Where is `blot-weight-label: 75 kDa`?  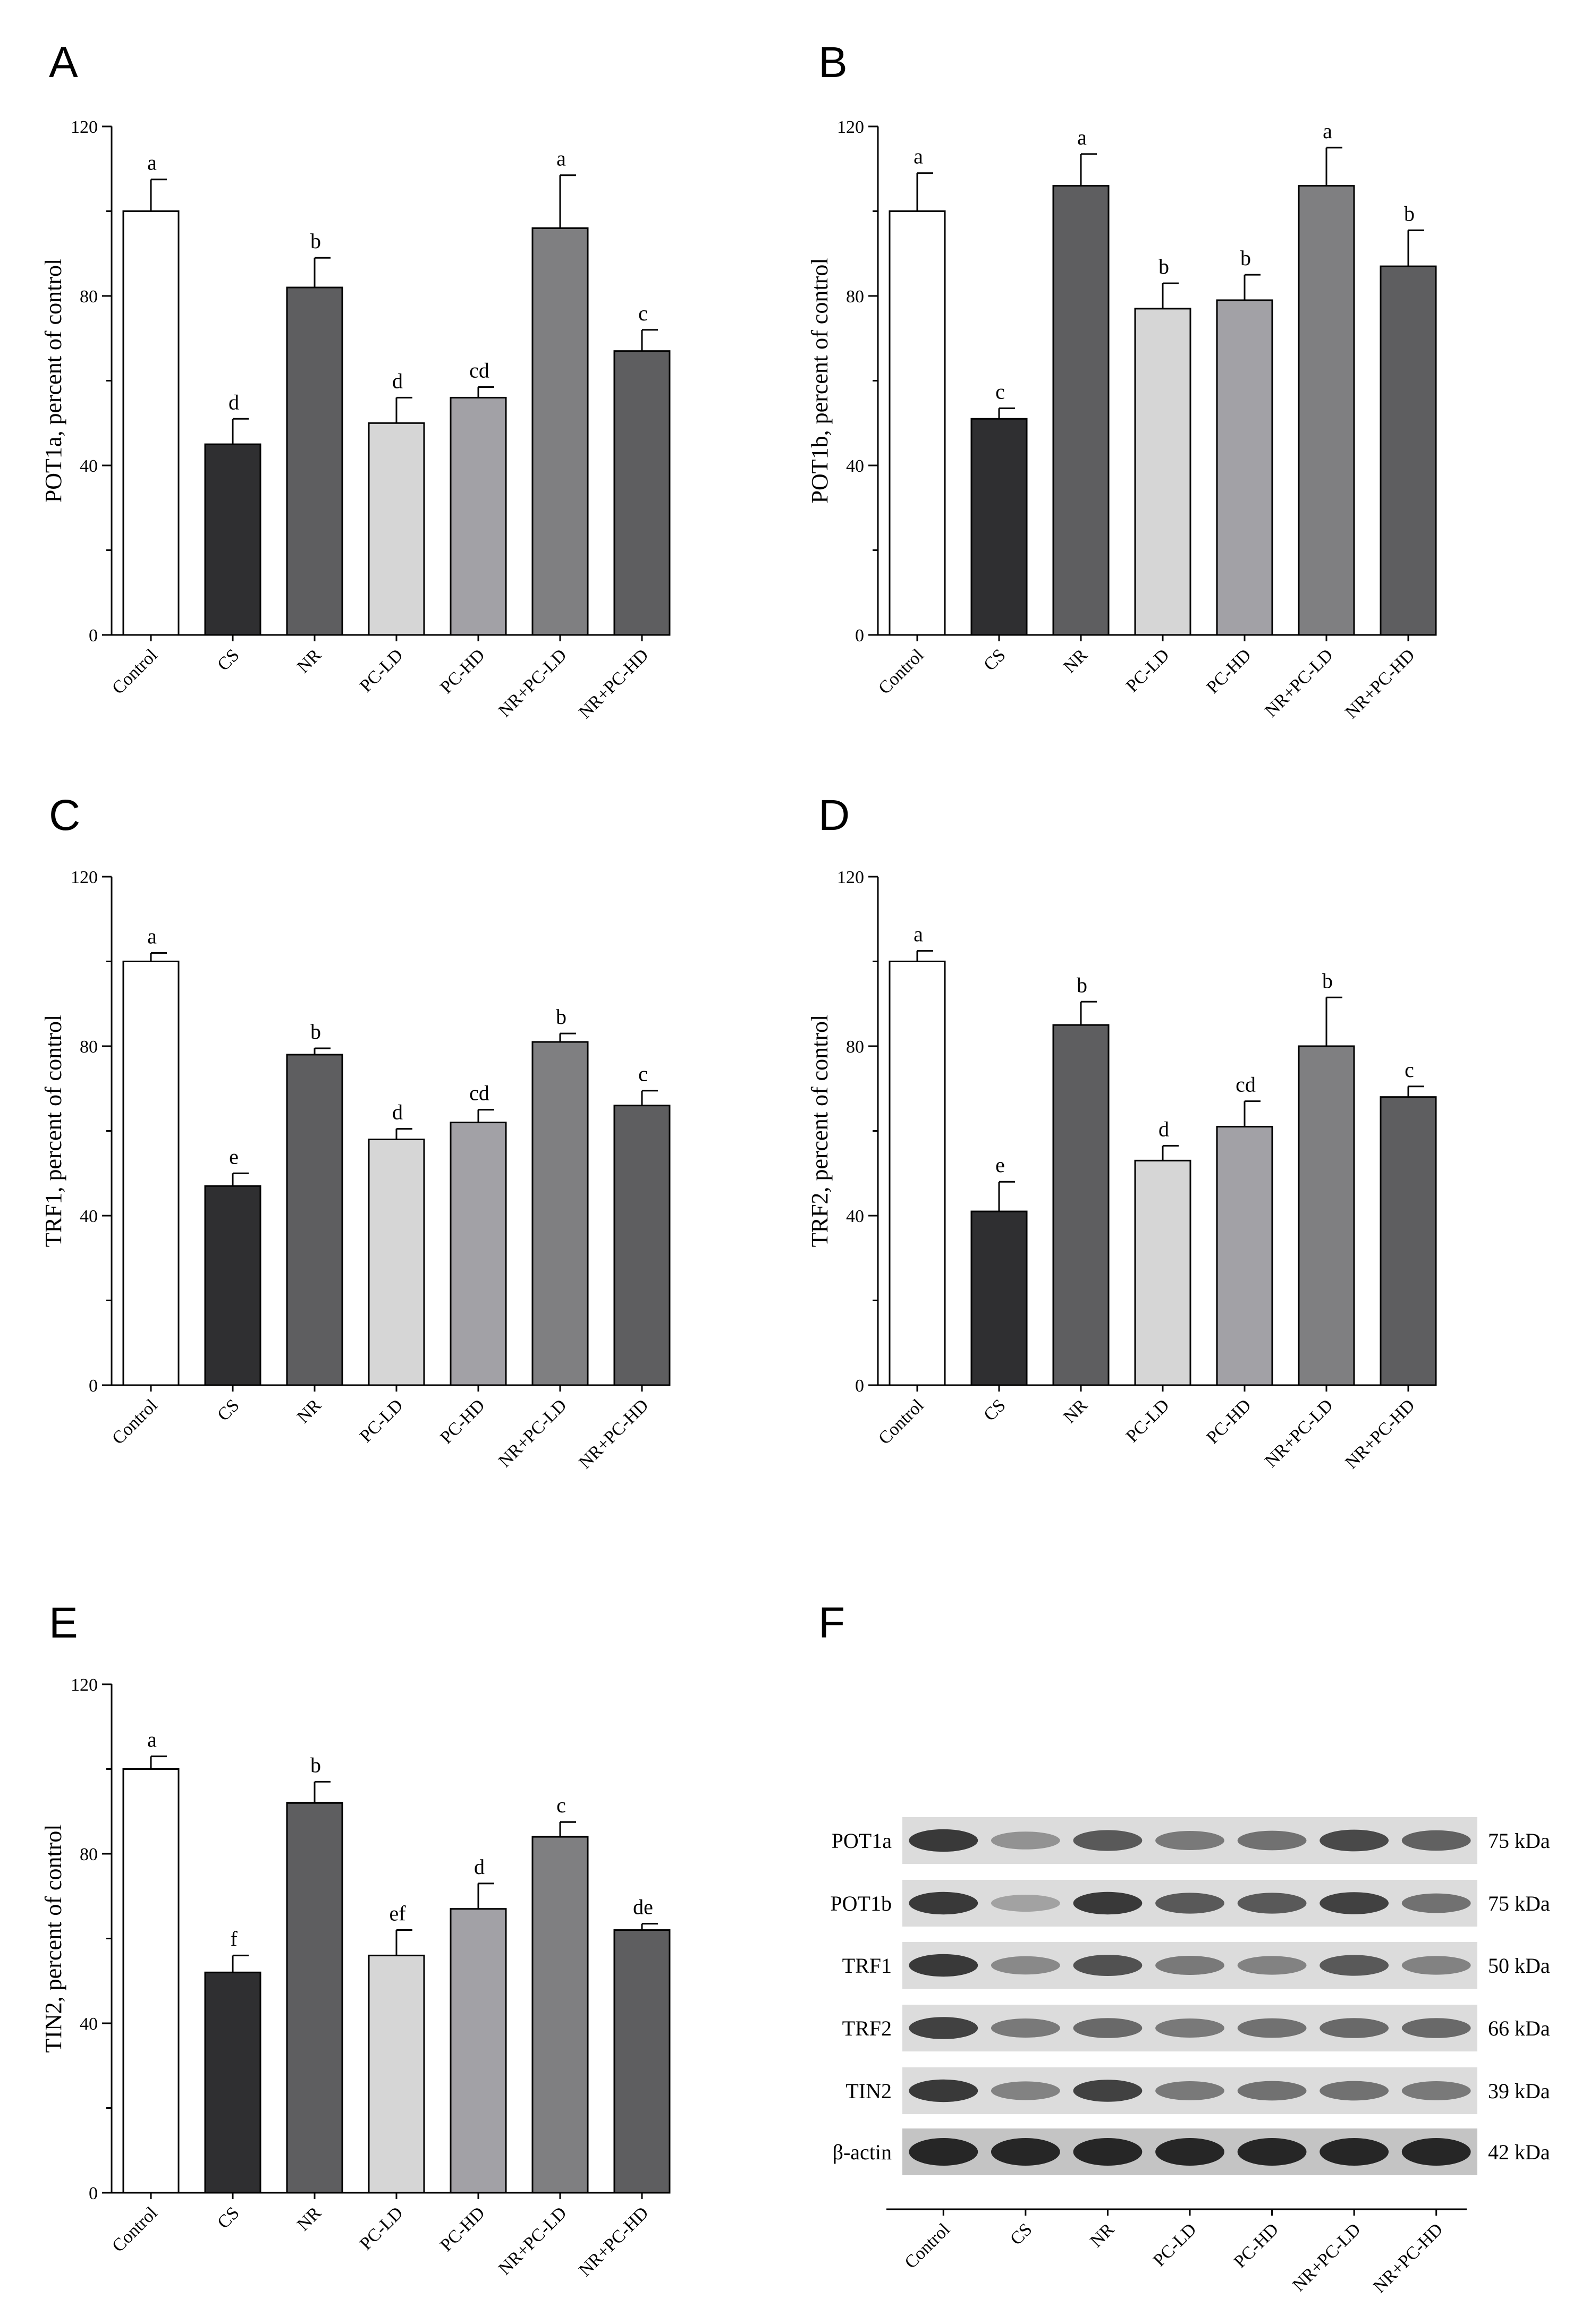 blot-weight-label: 75 kDa is located at coordinates (1519, 1841).